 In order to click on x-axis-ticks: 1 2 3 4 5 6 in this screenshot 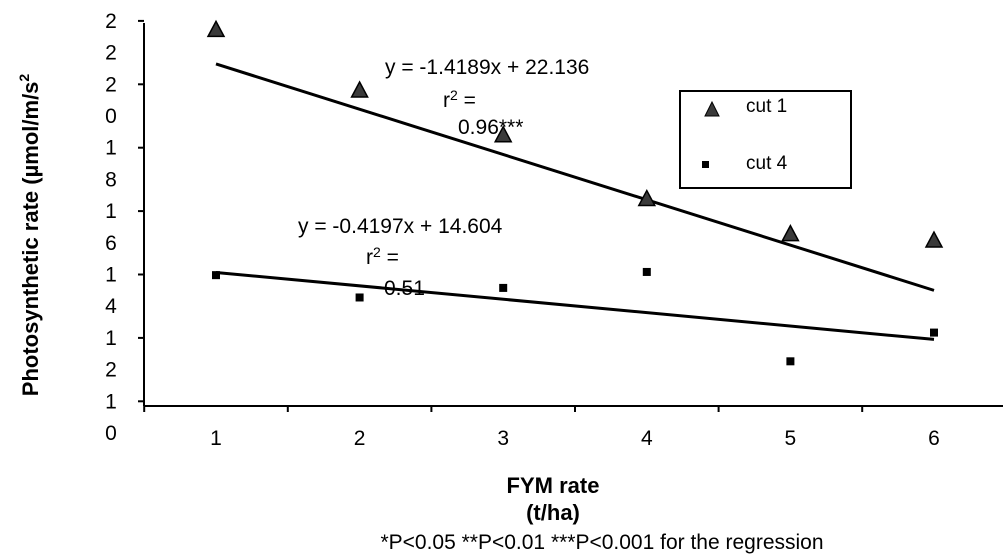, I will do `click(541, 428)`.